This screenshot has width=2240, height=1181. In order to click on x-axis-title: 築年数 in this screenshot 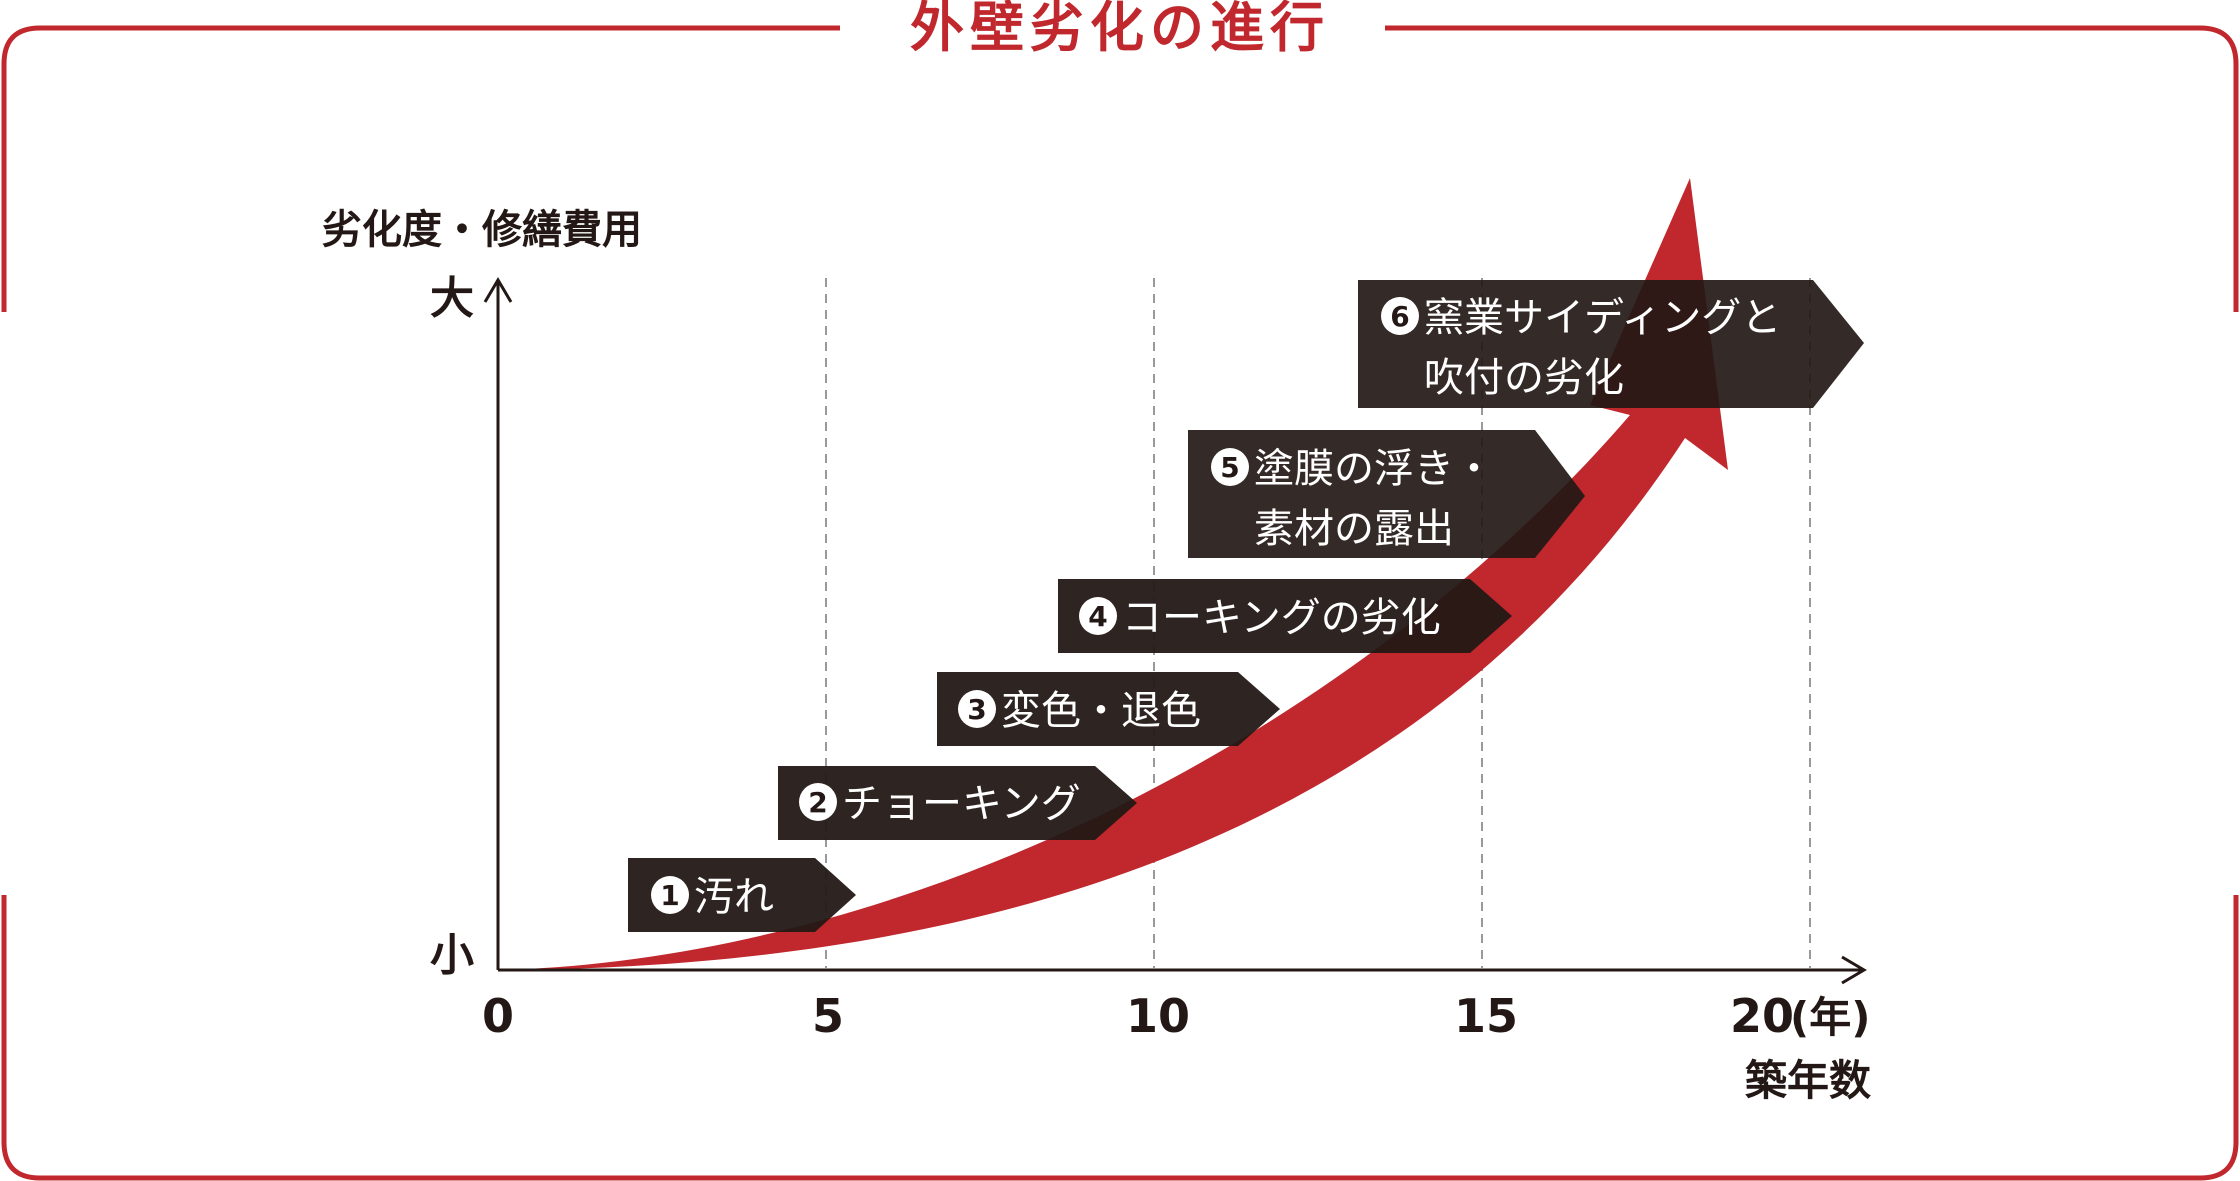, I will do `click(1808, 1080)`.